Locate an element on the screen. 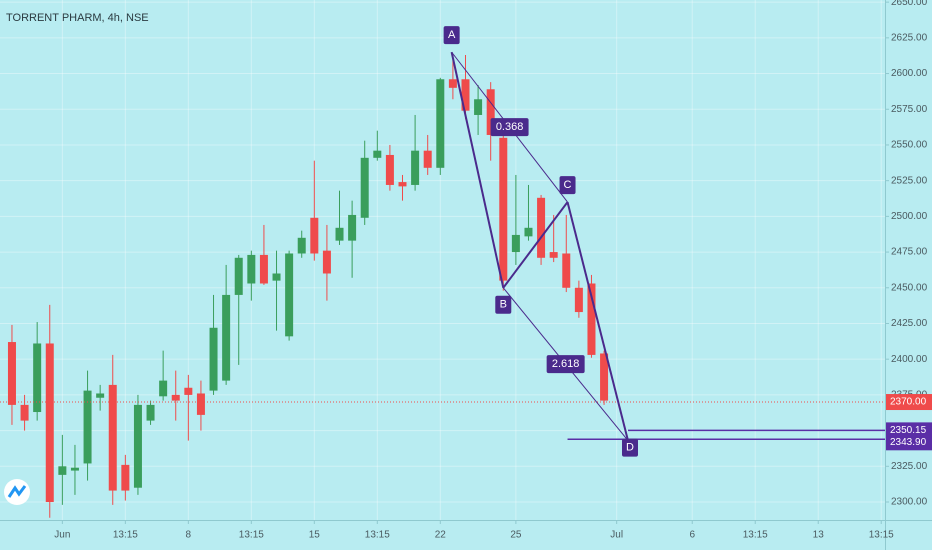  x-tick-label: 8 is located at coordinates (189, 535).